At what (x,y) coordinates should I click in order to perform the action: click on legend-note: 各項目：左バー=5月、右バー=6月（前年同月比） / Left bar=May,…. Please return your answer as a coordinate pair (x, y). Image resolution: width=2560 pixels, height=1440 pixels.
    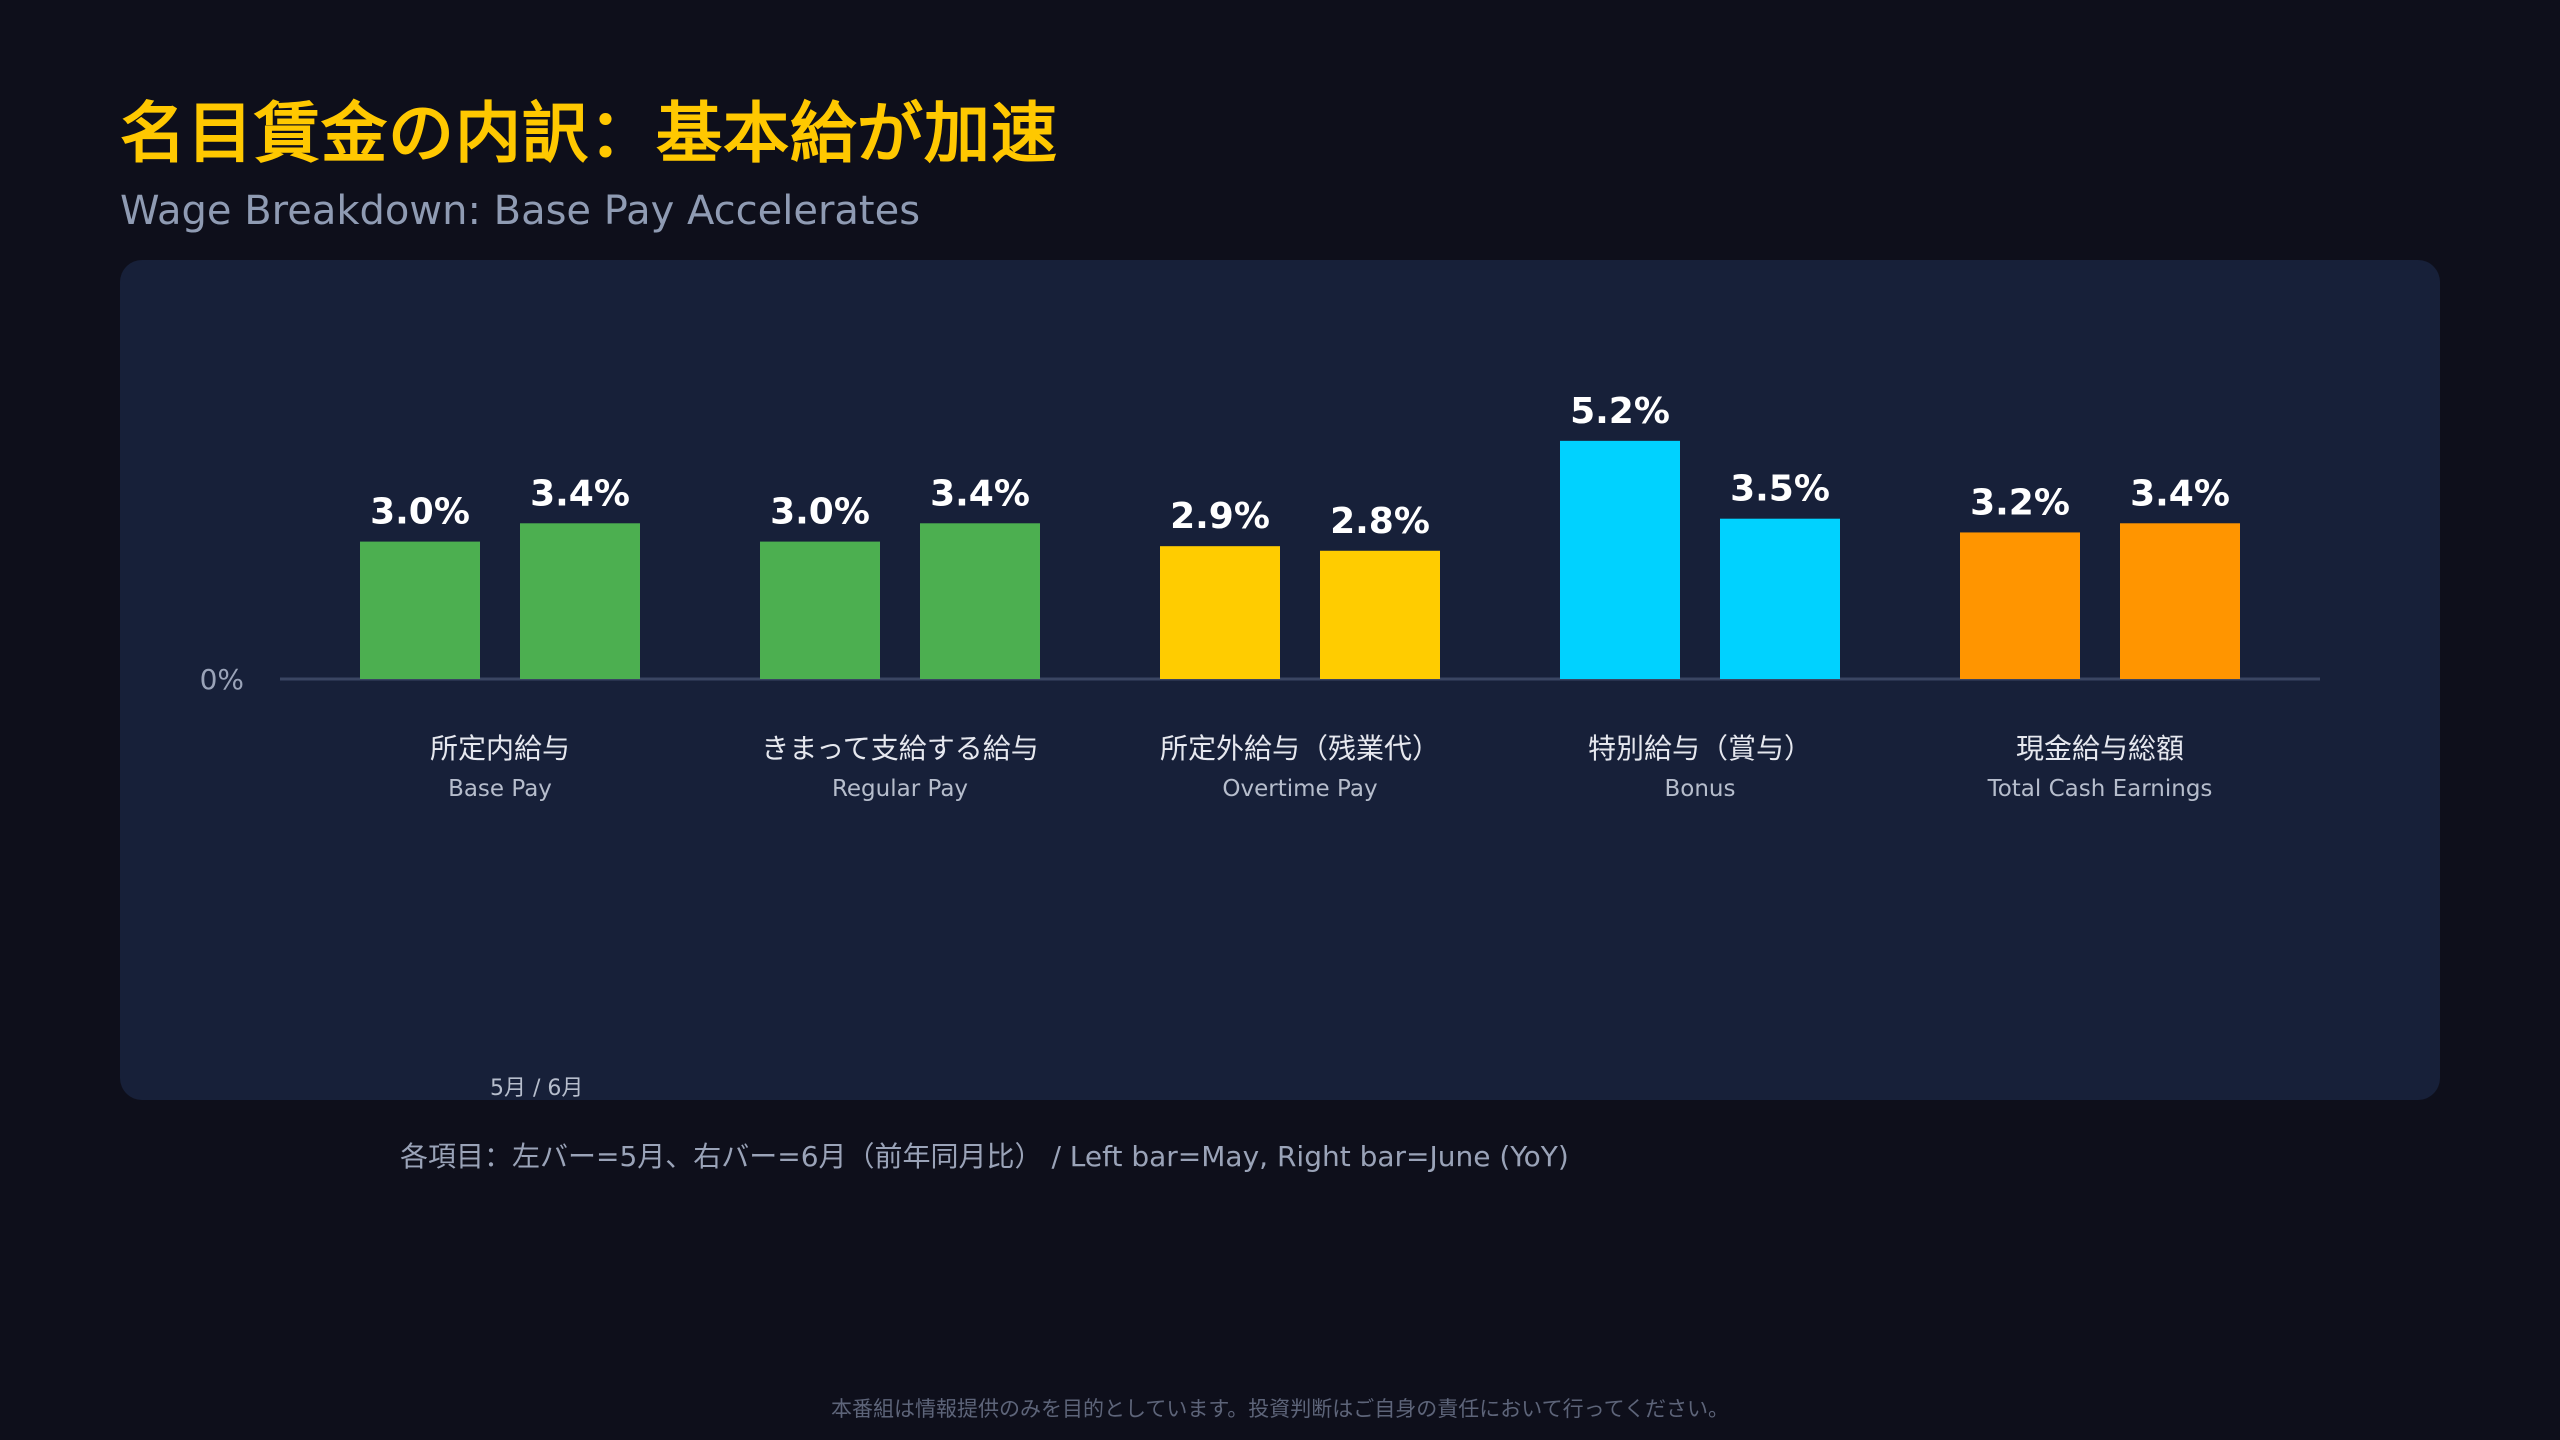
    Looking at the image, I should click on (984, 1156).